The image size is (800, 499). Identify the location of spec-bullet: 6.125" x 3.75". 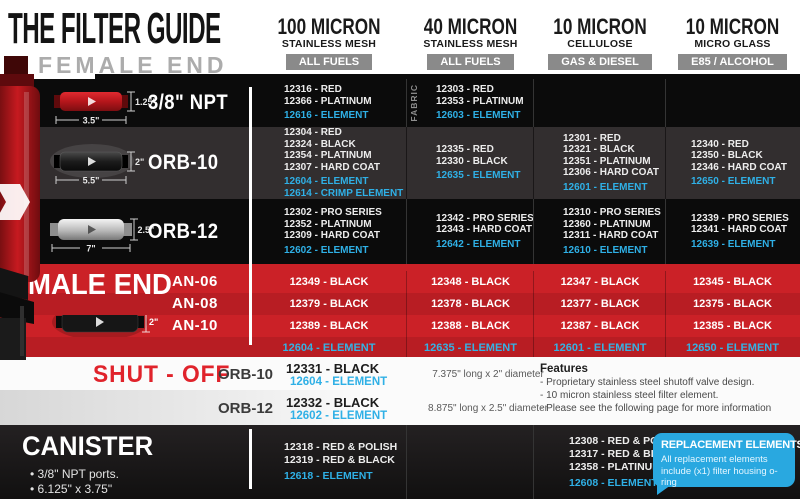
(74, 489).